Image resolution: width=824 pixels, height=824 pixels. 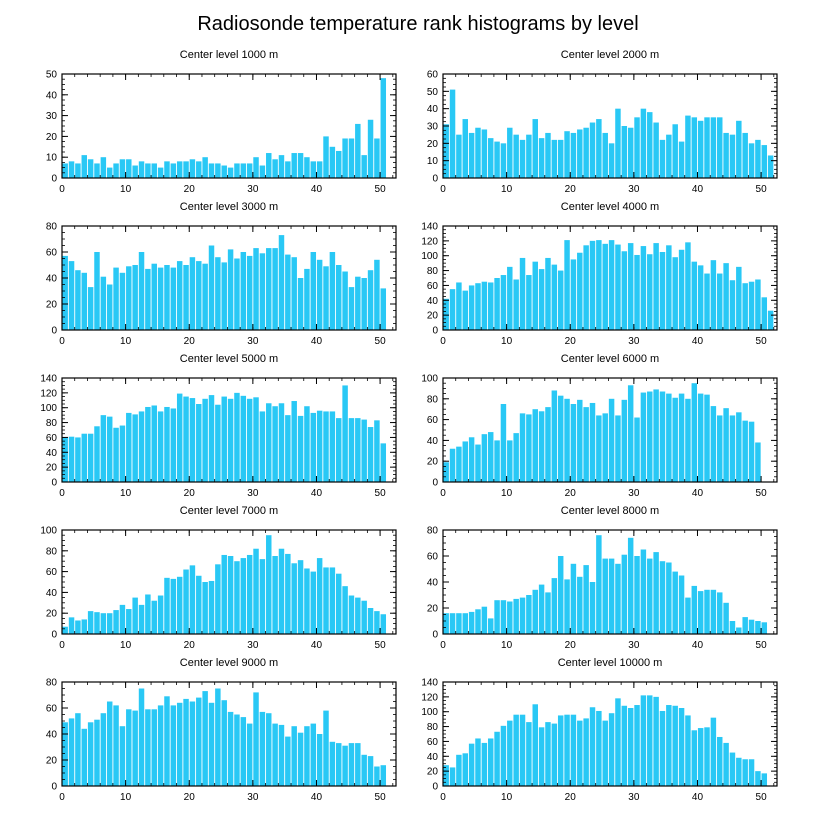 I want to click on y-tick-label: 30, so click(x=433, y=127).